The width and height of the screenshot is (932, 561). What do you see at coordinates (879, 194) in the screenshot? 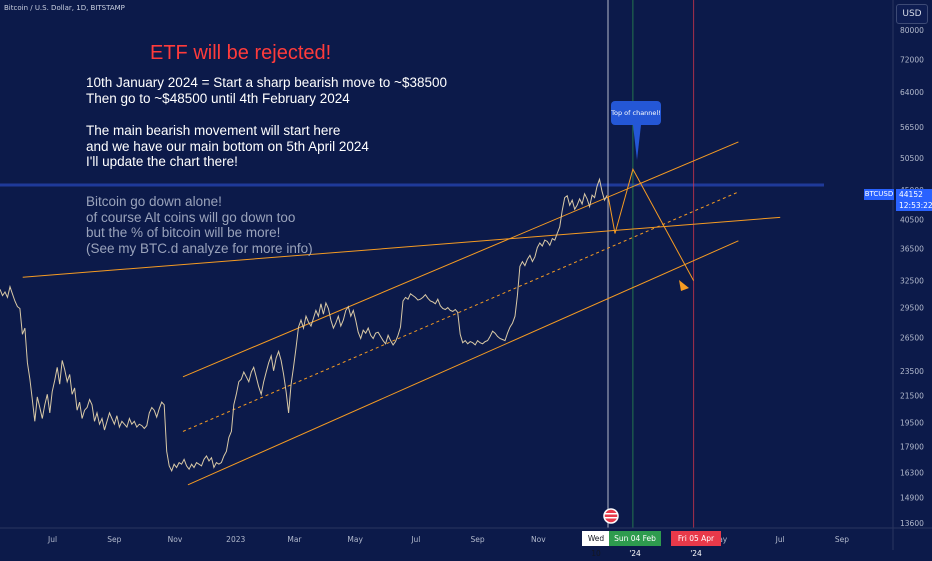
I see `symbol-price-tag: BTCUSD` at bounding box center [879, 194].